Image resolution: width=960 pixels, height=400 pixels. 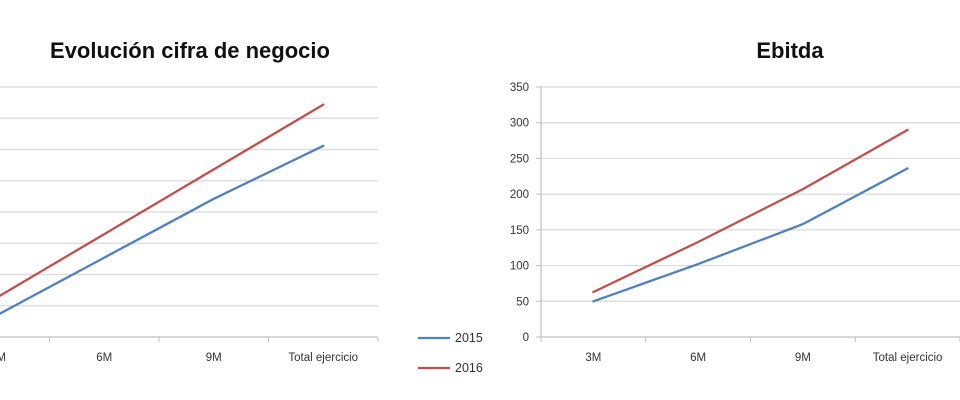 What do you see at coordinates (469, 338) in the screenshot?
I see `legend-label-2015: 2015` at bounding box center [469, 338].